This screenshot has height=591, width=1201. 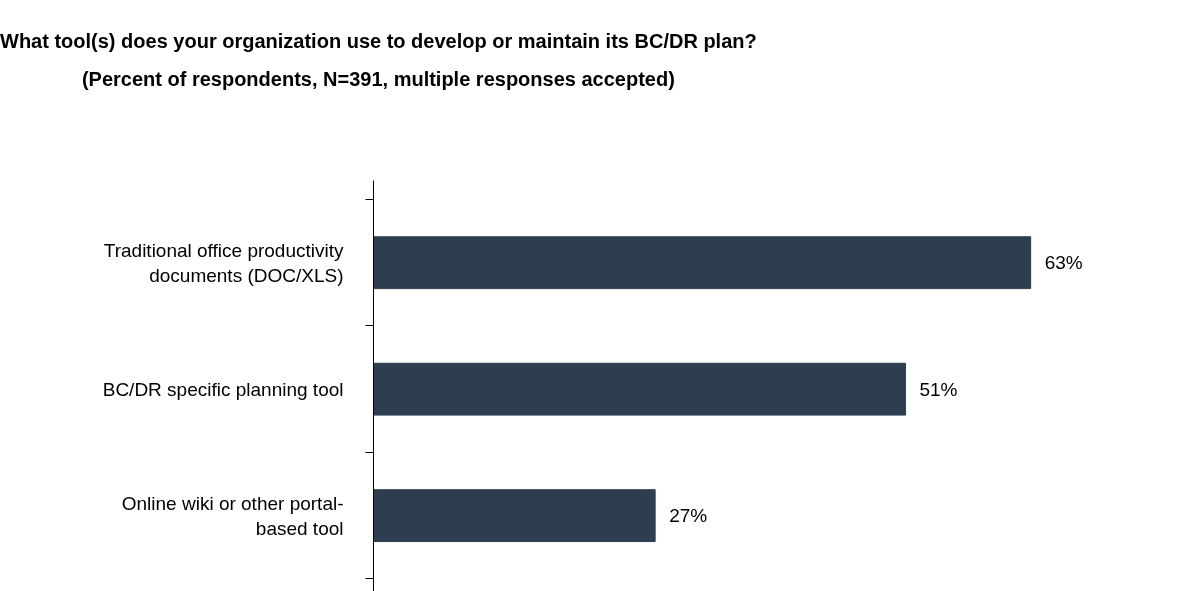 What do you see at coordinates (232, 515) in the screenshot?
I see `y-tick-label: Online wiki or other portal-based tool` at bounding box center [232, 515].